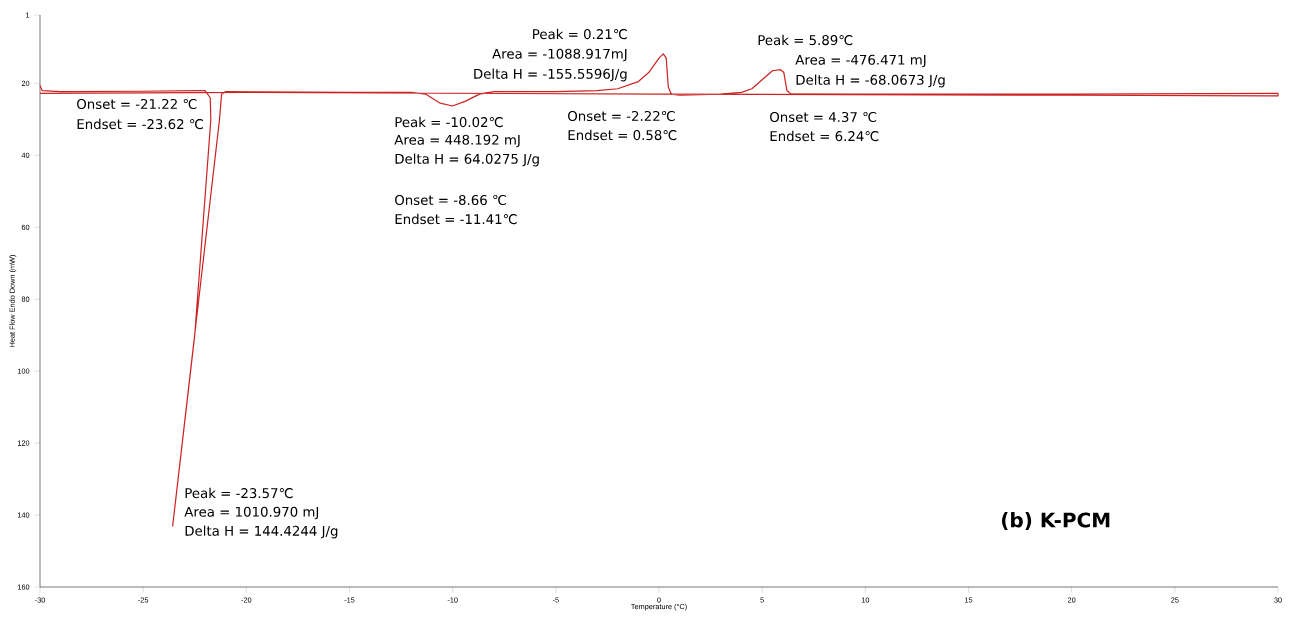  What do you see at coordinates (456, 219) in the screenshot?
I see `annotation: Endset = -11.41℃` at bounding box center [456, 219].